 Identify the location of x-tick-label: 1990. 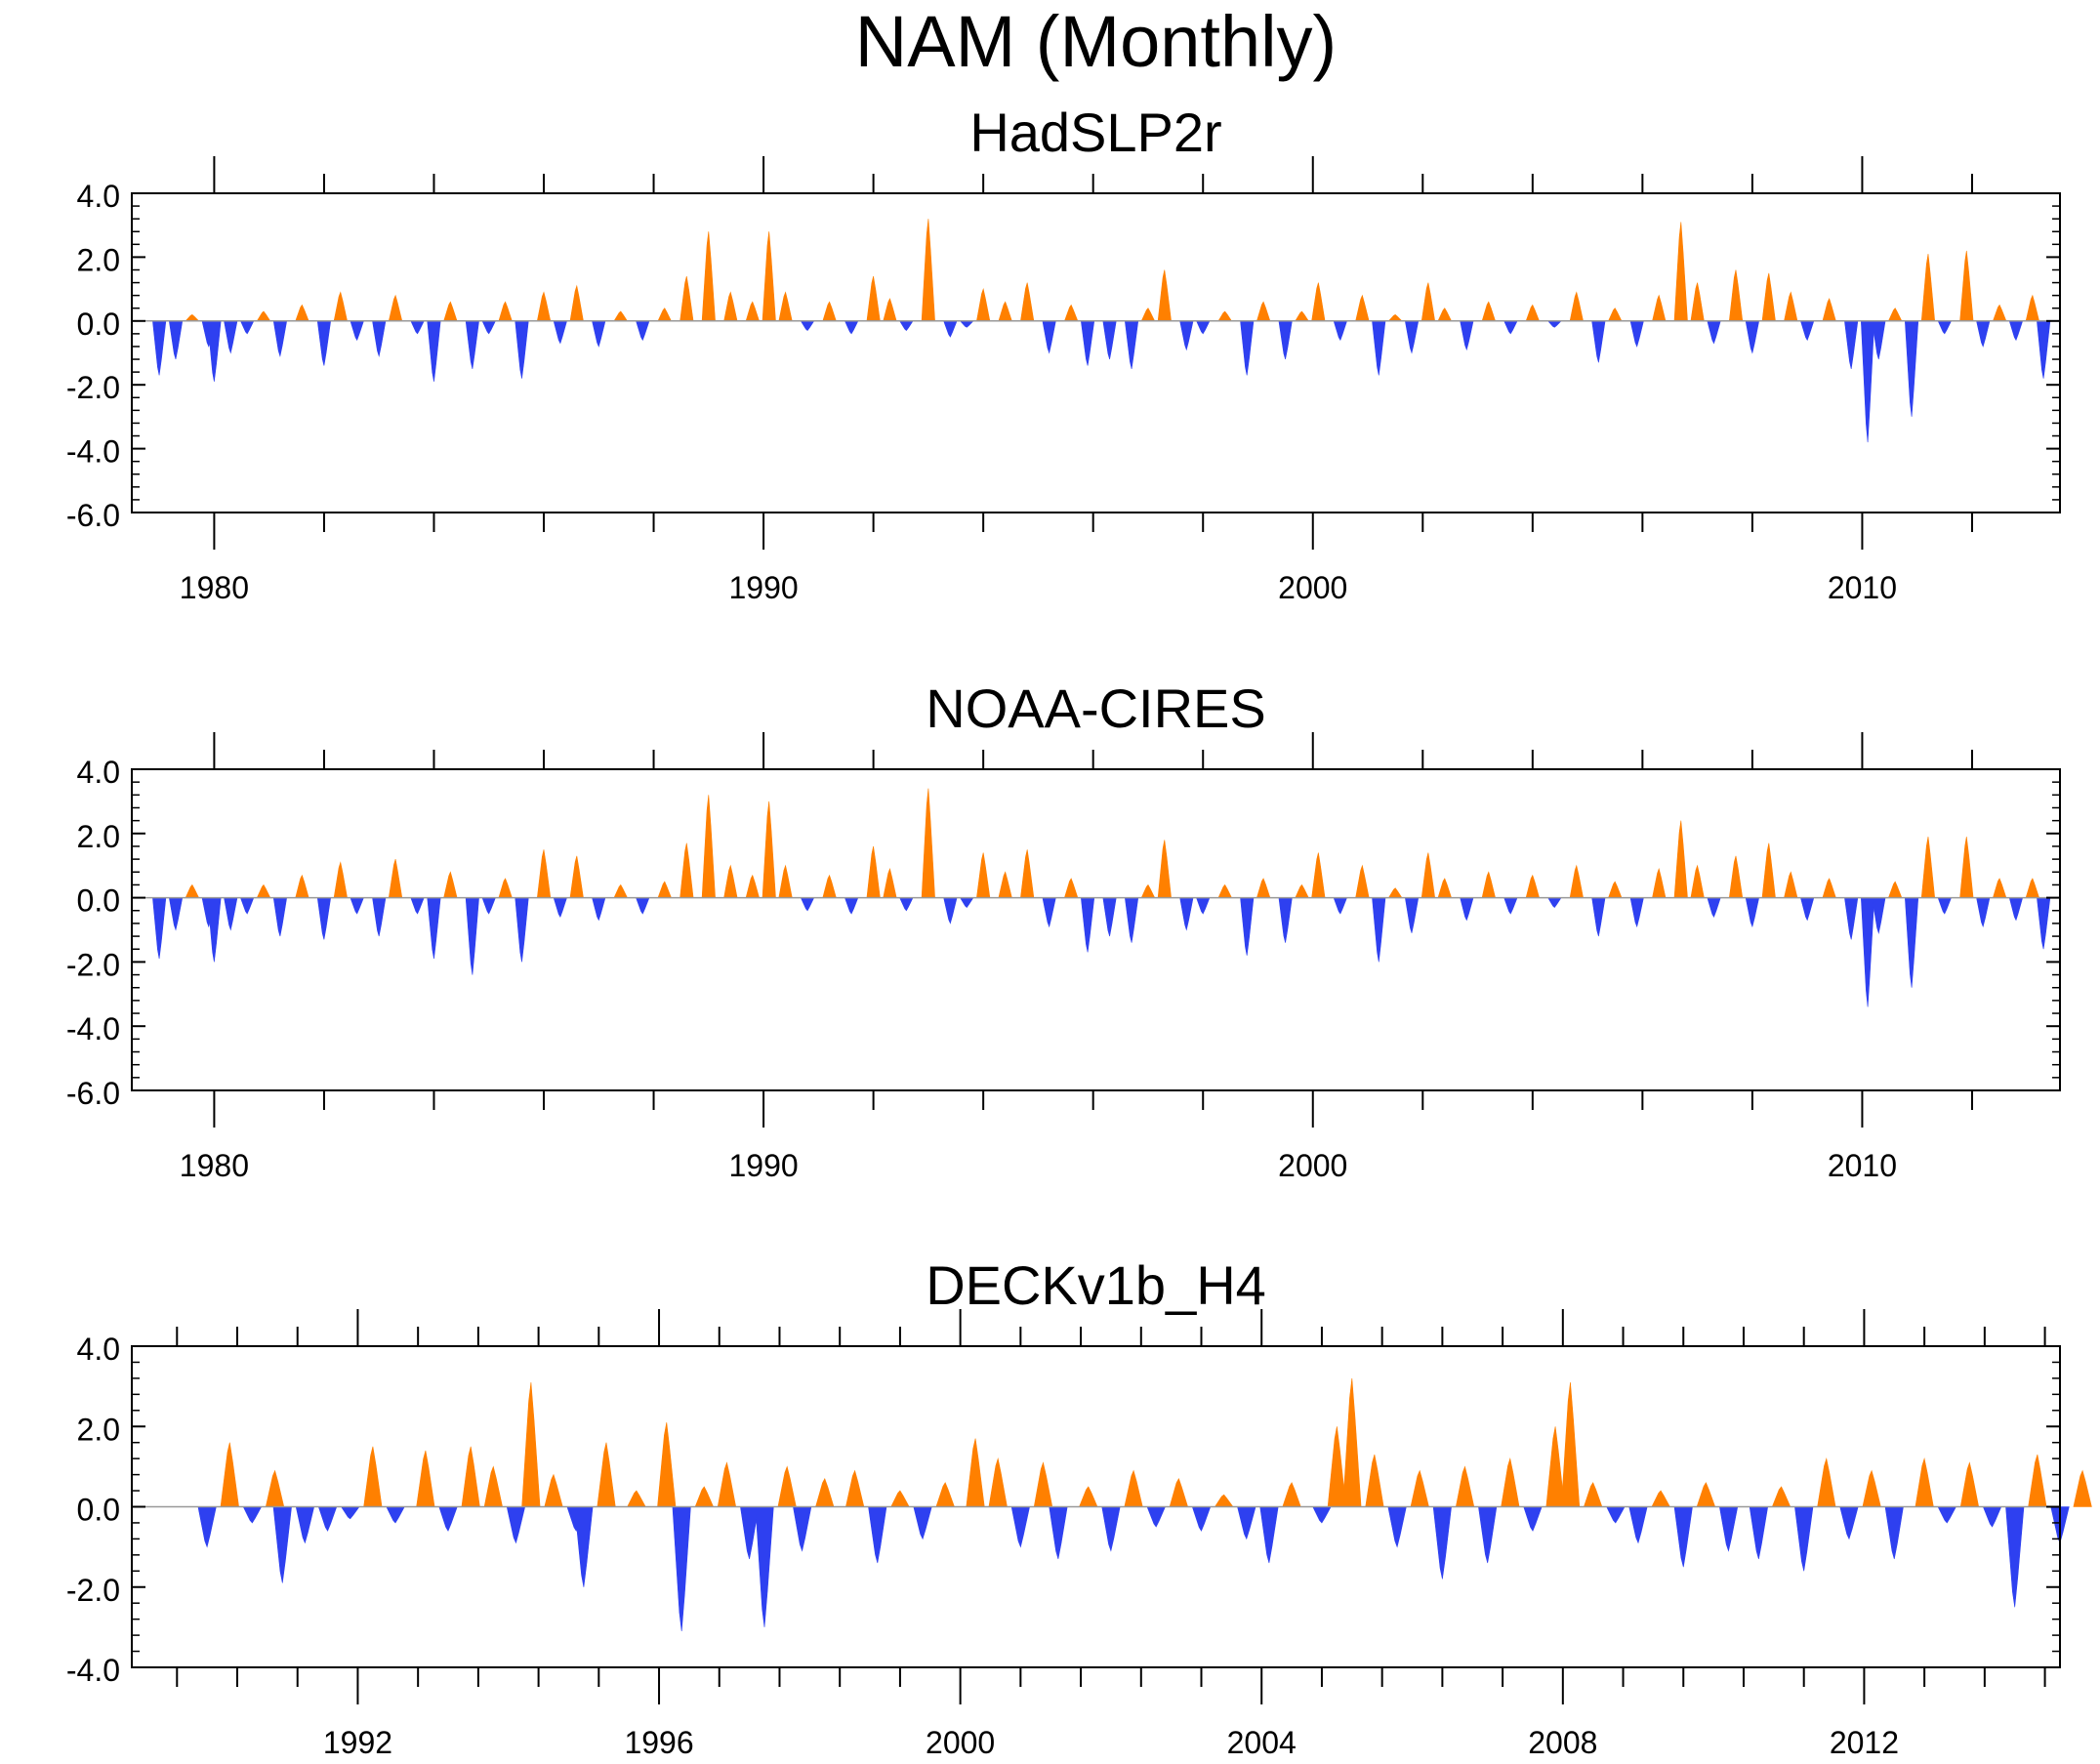
(763, 587).